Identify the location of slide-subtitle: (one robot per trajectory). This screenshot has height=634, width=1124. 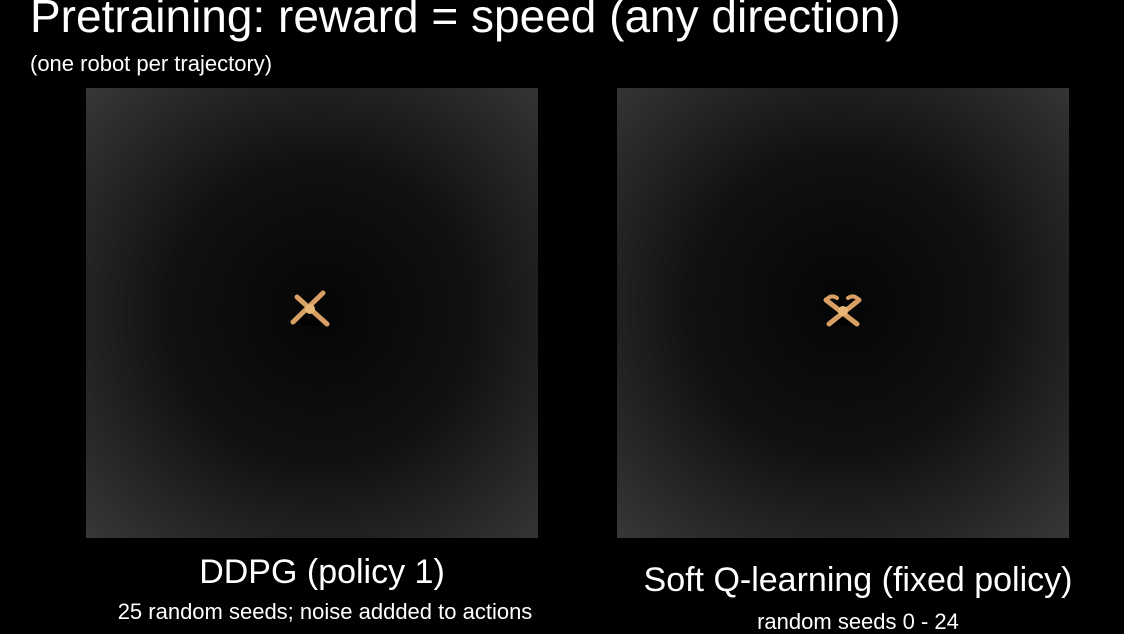
(151, 63).